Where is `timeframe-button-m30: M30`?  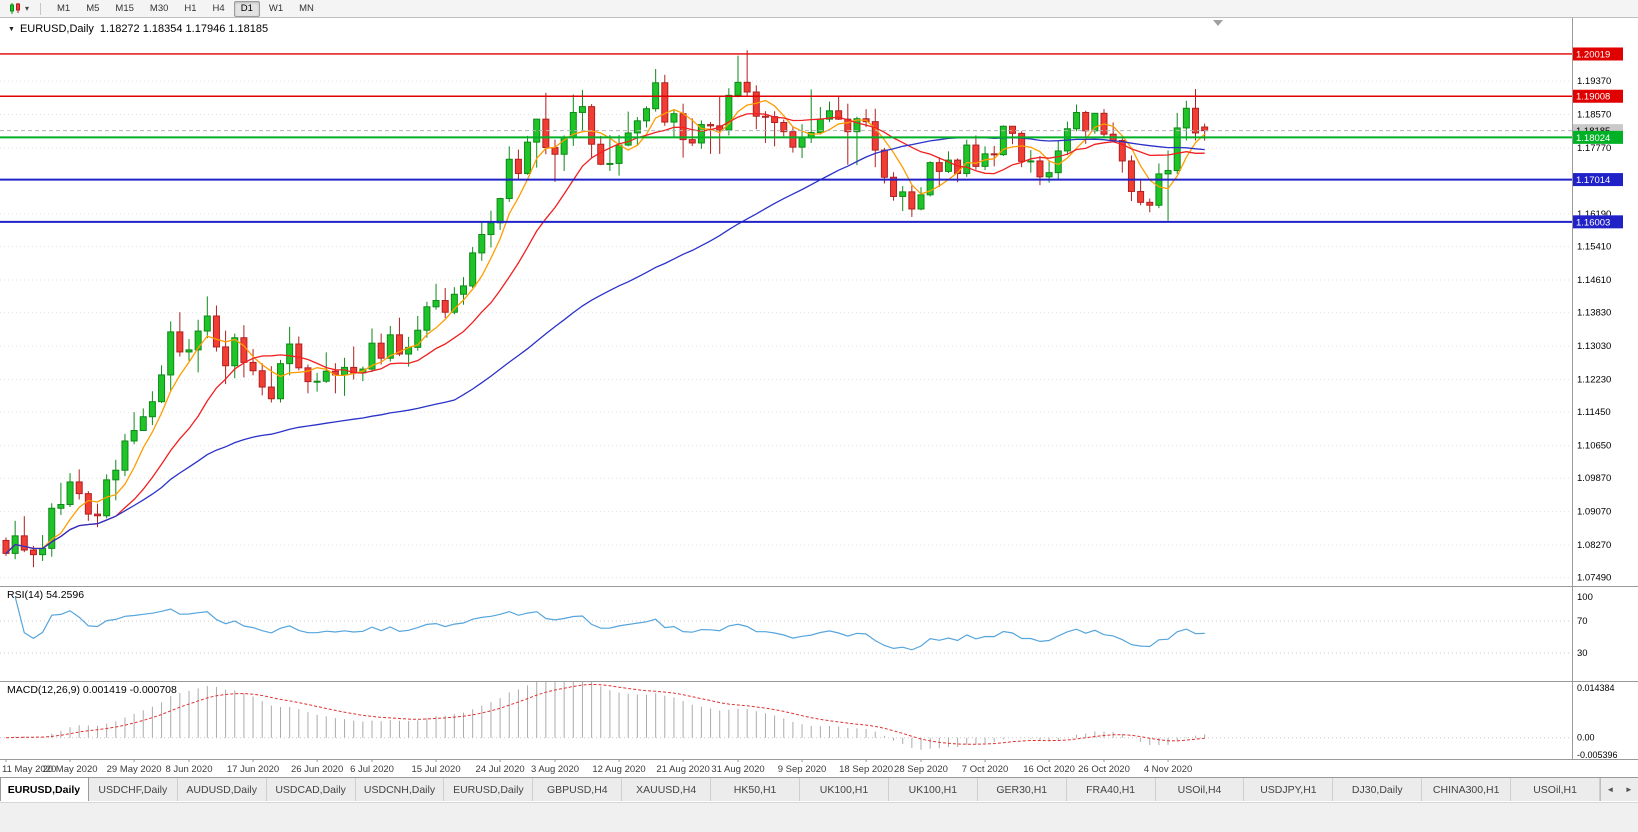 timeframe-button-m30: M30 is located at coordinates (159, 8).